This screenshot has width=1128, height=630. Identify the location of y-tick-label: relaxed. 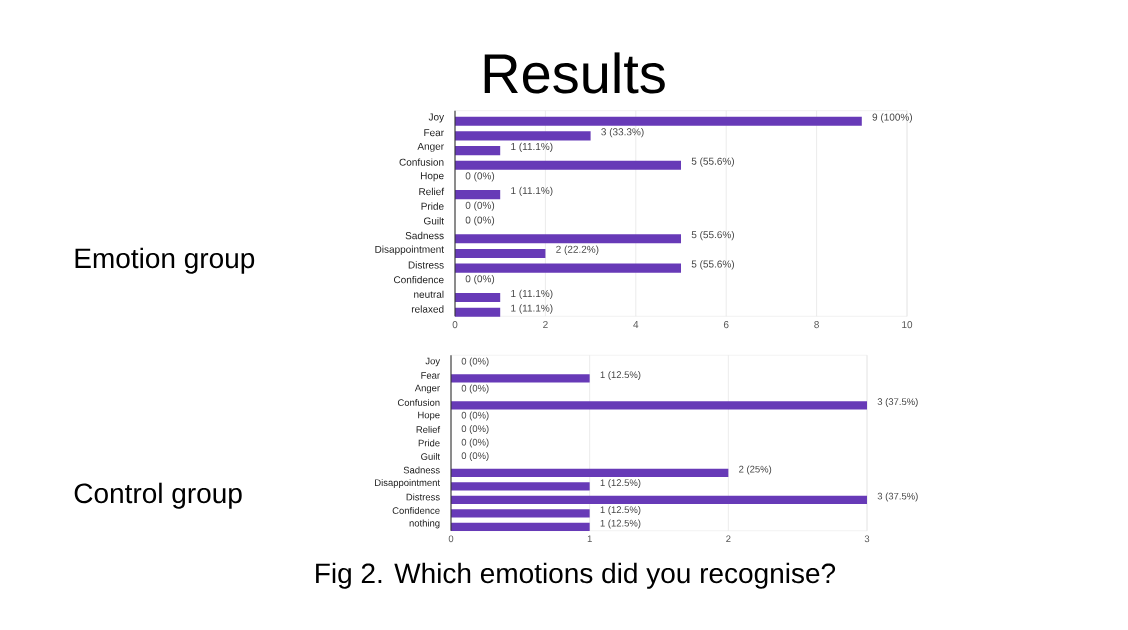
(427, 309).